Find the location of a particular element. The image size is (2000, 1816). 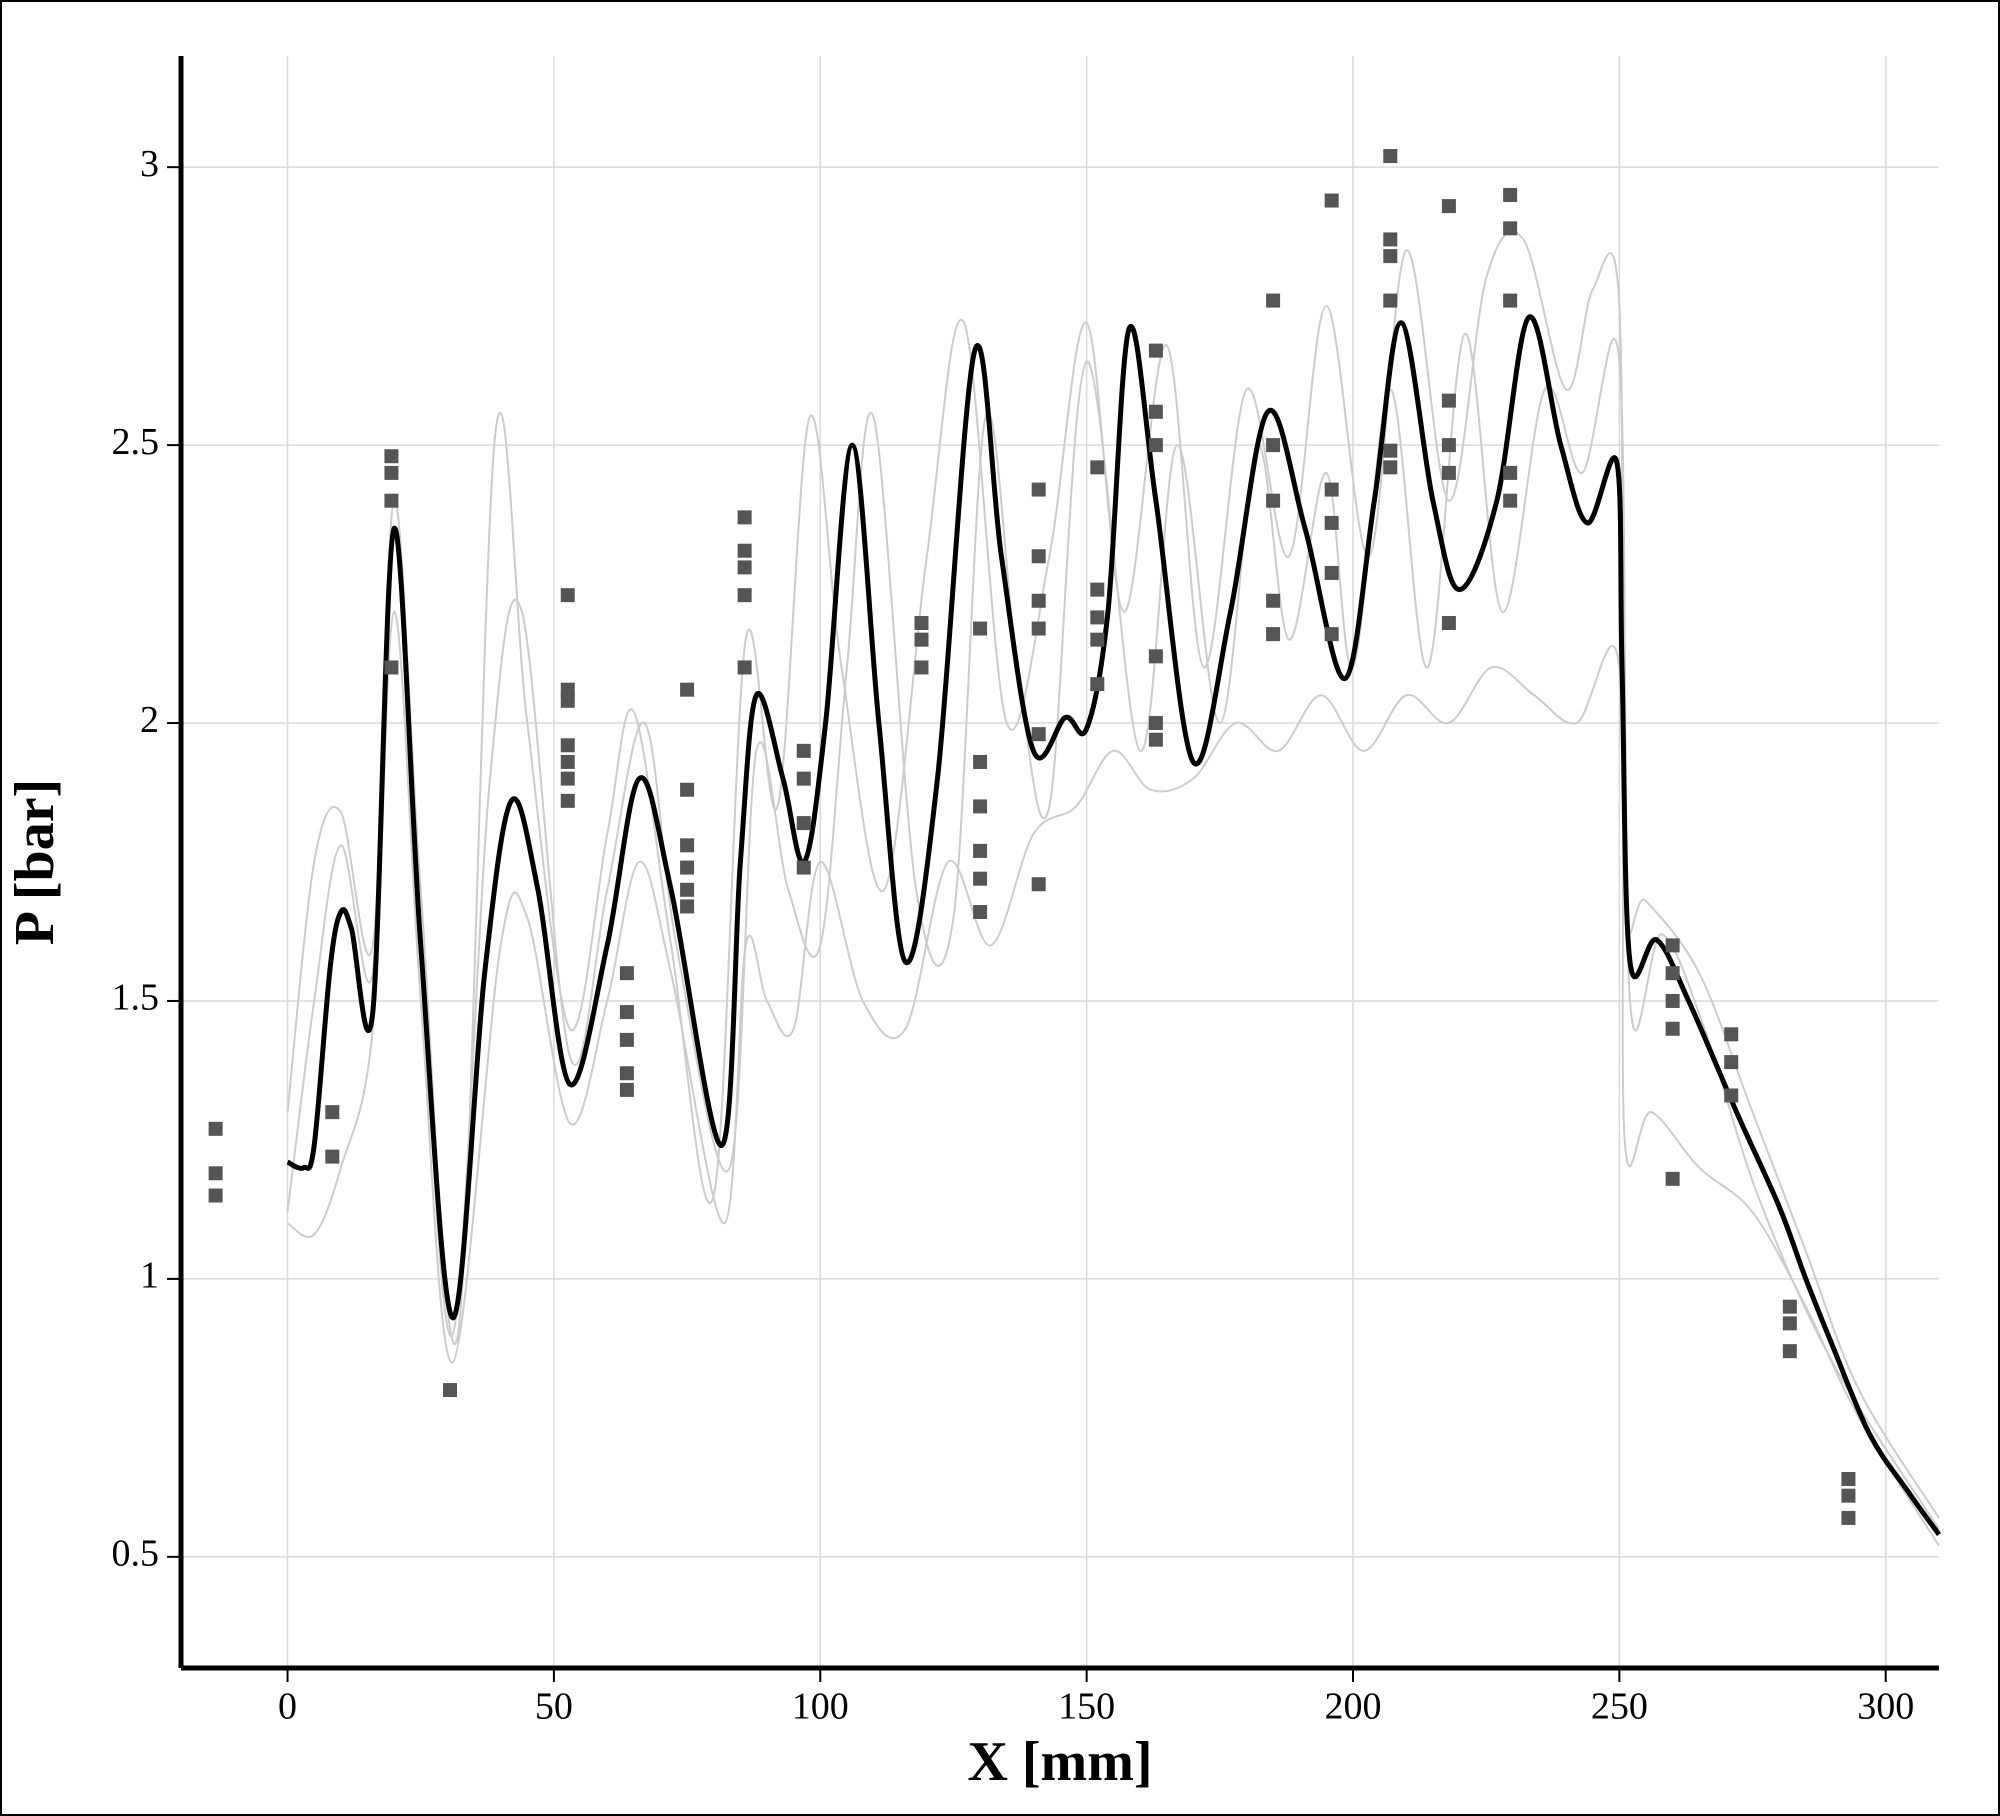

y-tick-label: 0.5 is located at coordinates (136, 1554).